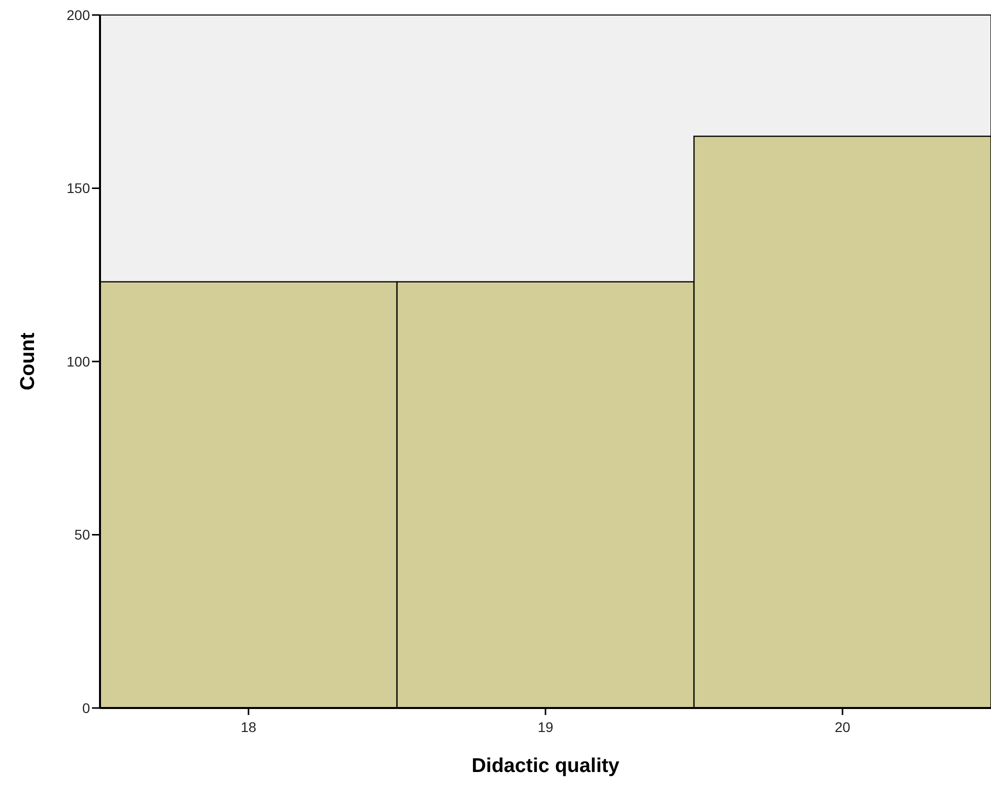 This screenshot has height=793, width=991. What do you see at coordinates (248, 727) in the screenshot?
I see `x-tick-label: 18` at bounding box center [248, 727].